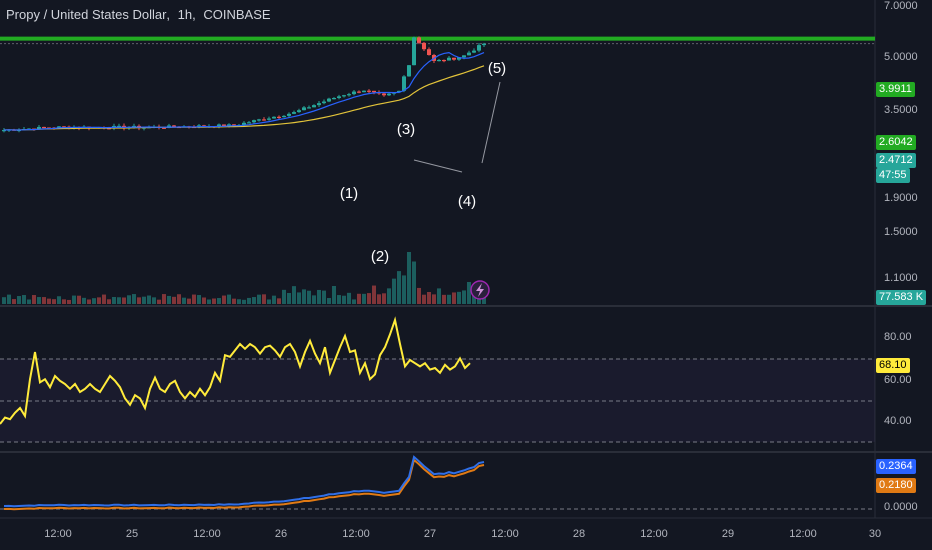 This screenshot has width=932, height=550. I want to click on oscillator-tick: 0.0000, so click(901, 507).